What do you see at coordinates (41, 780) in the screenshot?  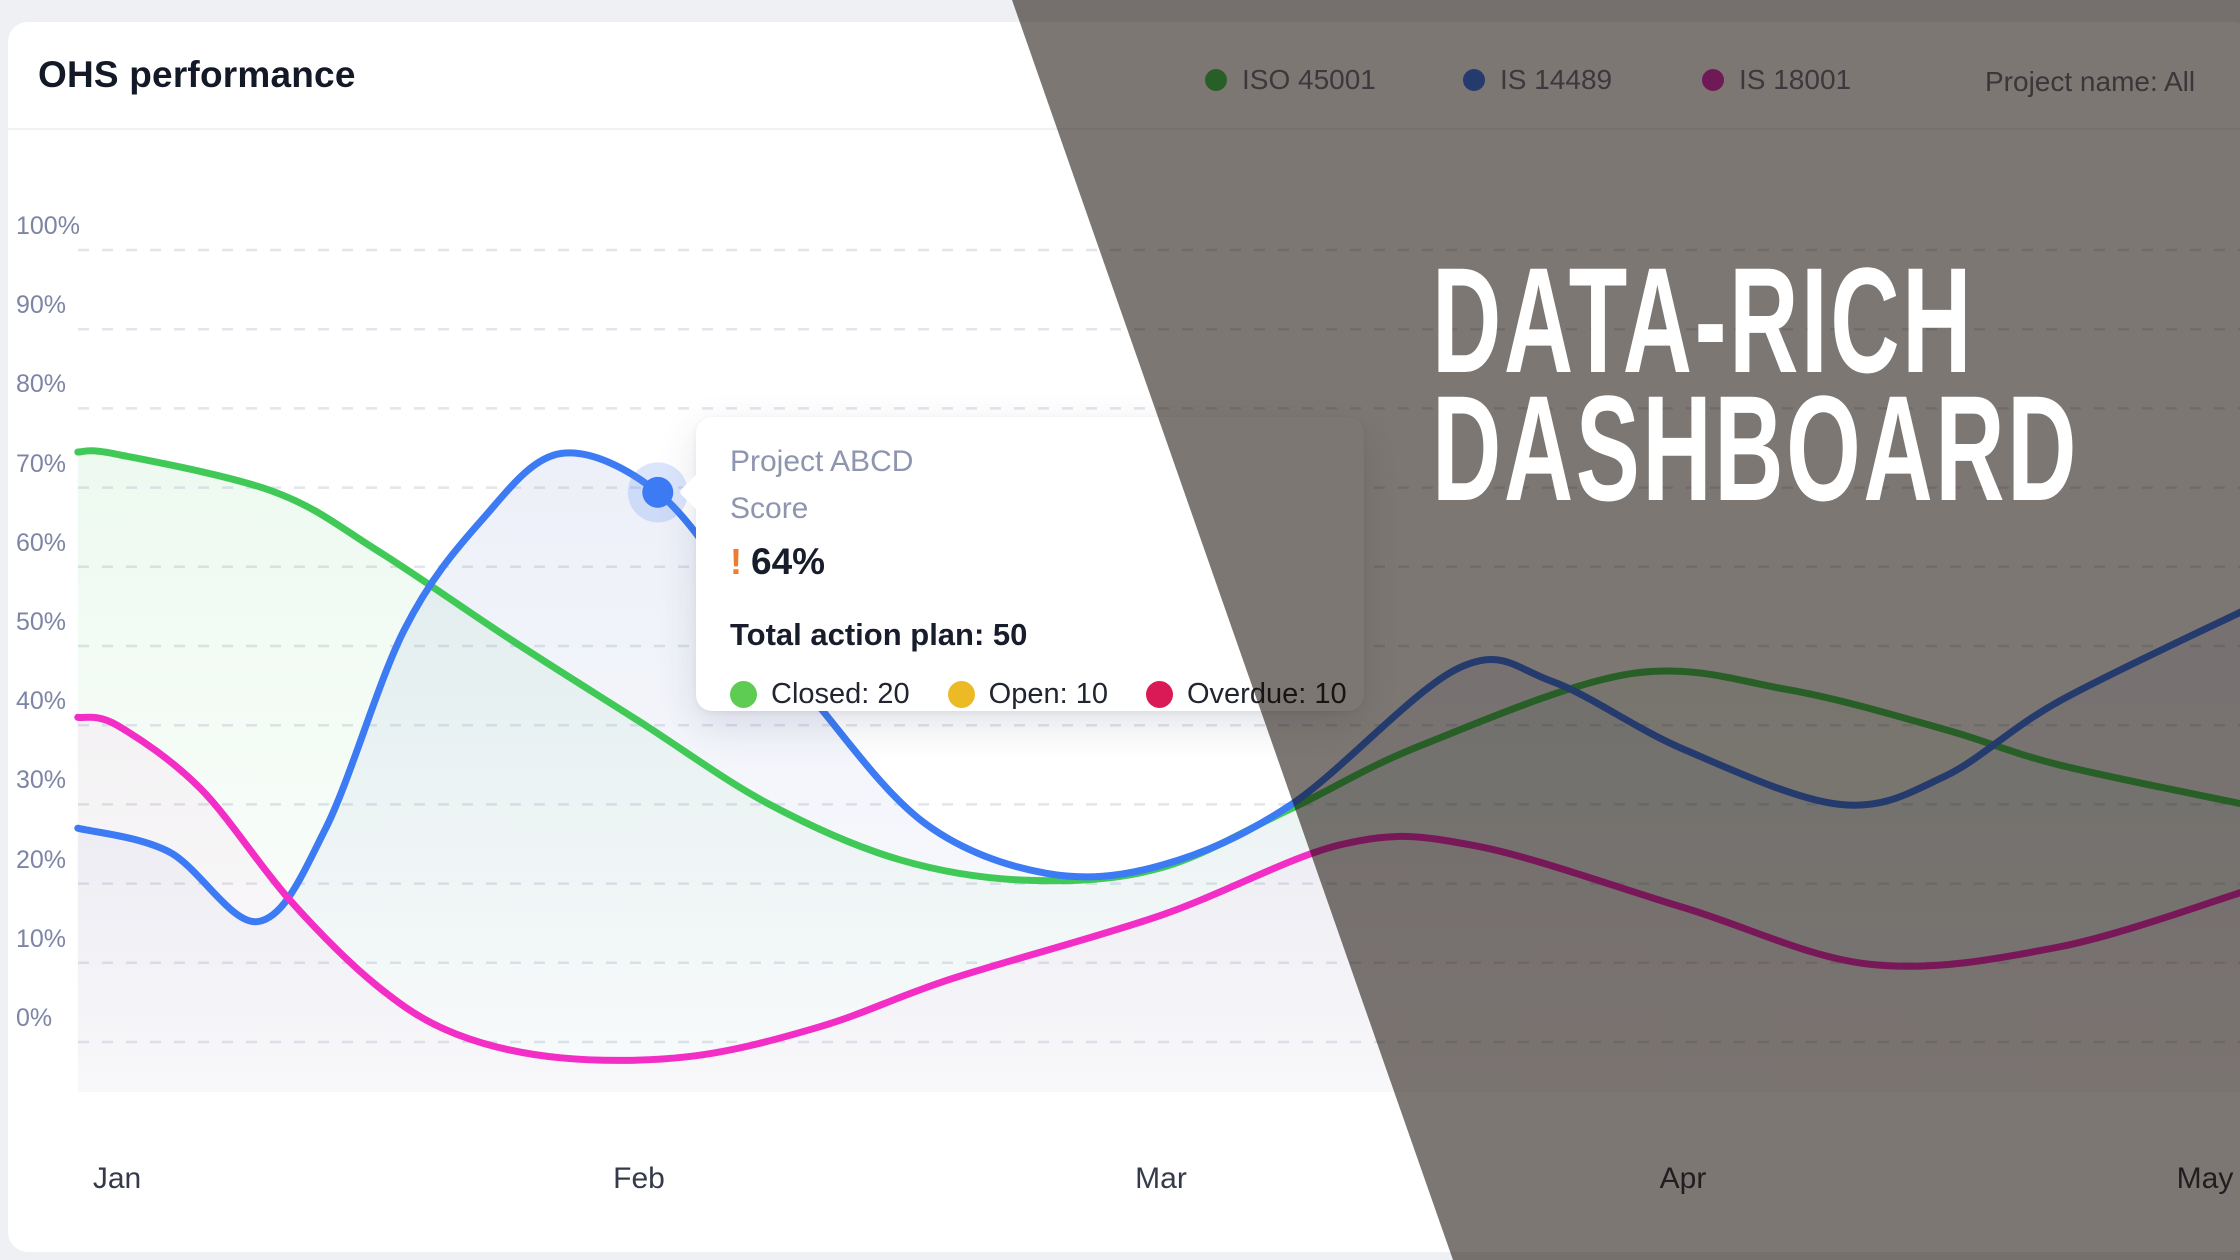 I see `y-tick-30%: 30%` at bounding box center [41, 780].